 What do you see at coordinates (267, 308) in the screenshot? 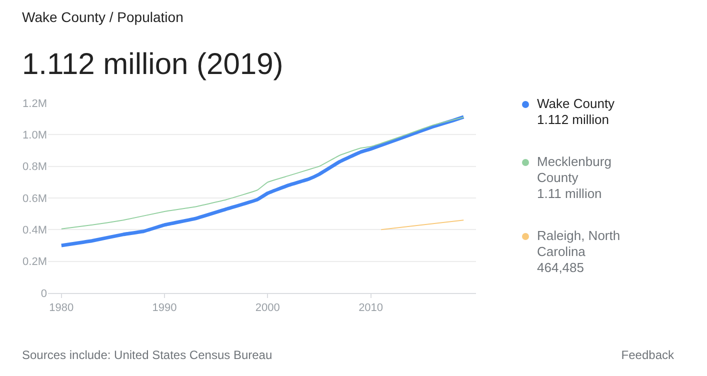
I see `x-tick-label: 2000` at bounding box center [267, 308].